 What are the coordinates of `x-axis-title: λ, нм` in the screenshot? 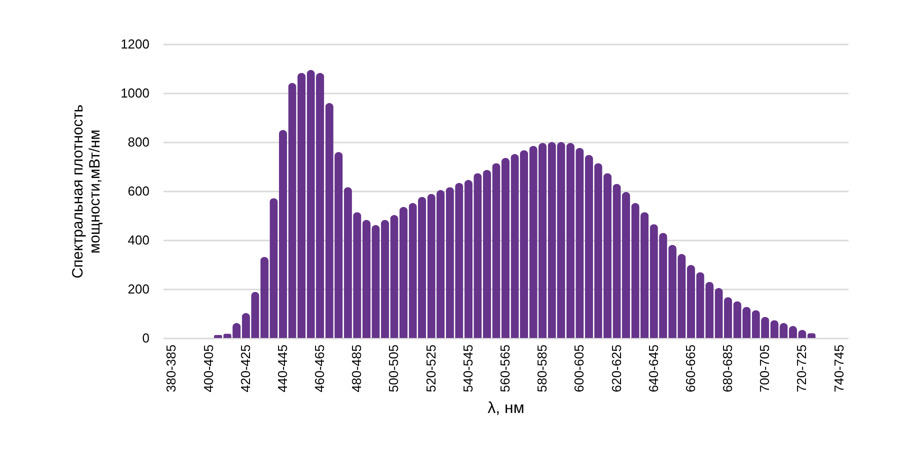 It's located at (506, 409).